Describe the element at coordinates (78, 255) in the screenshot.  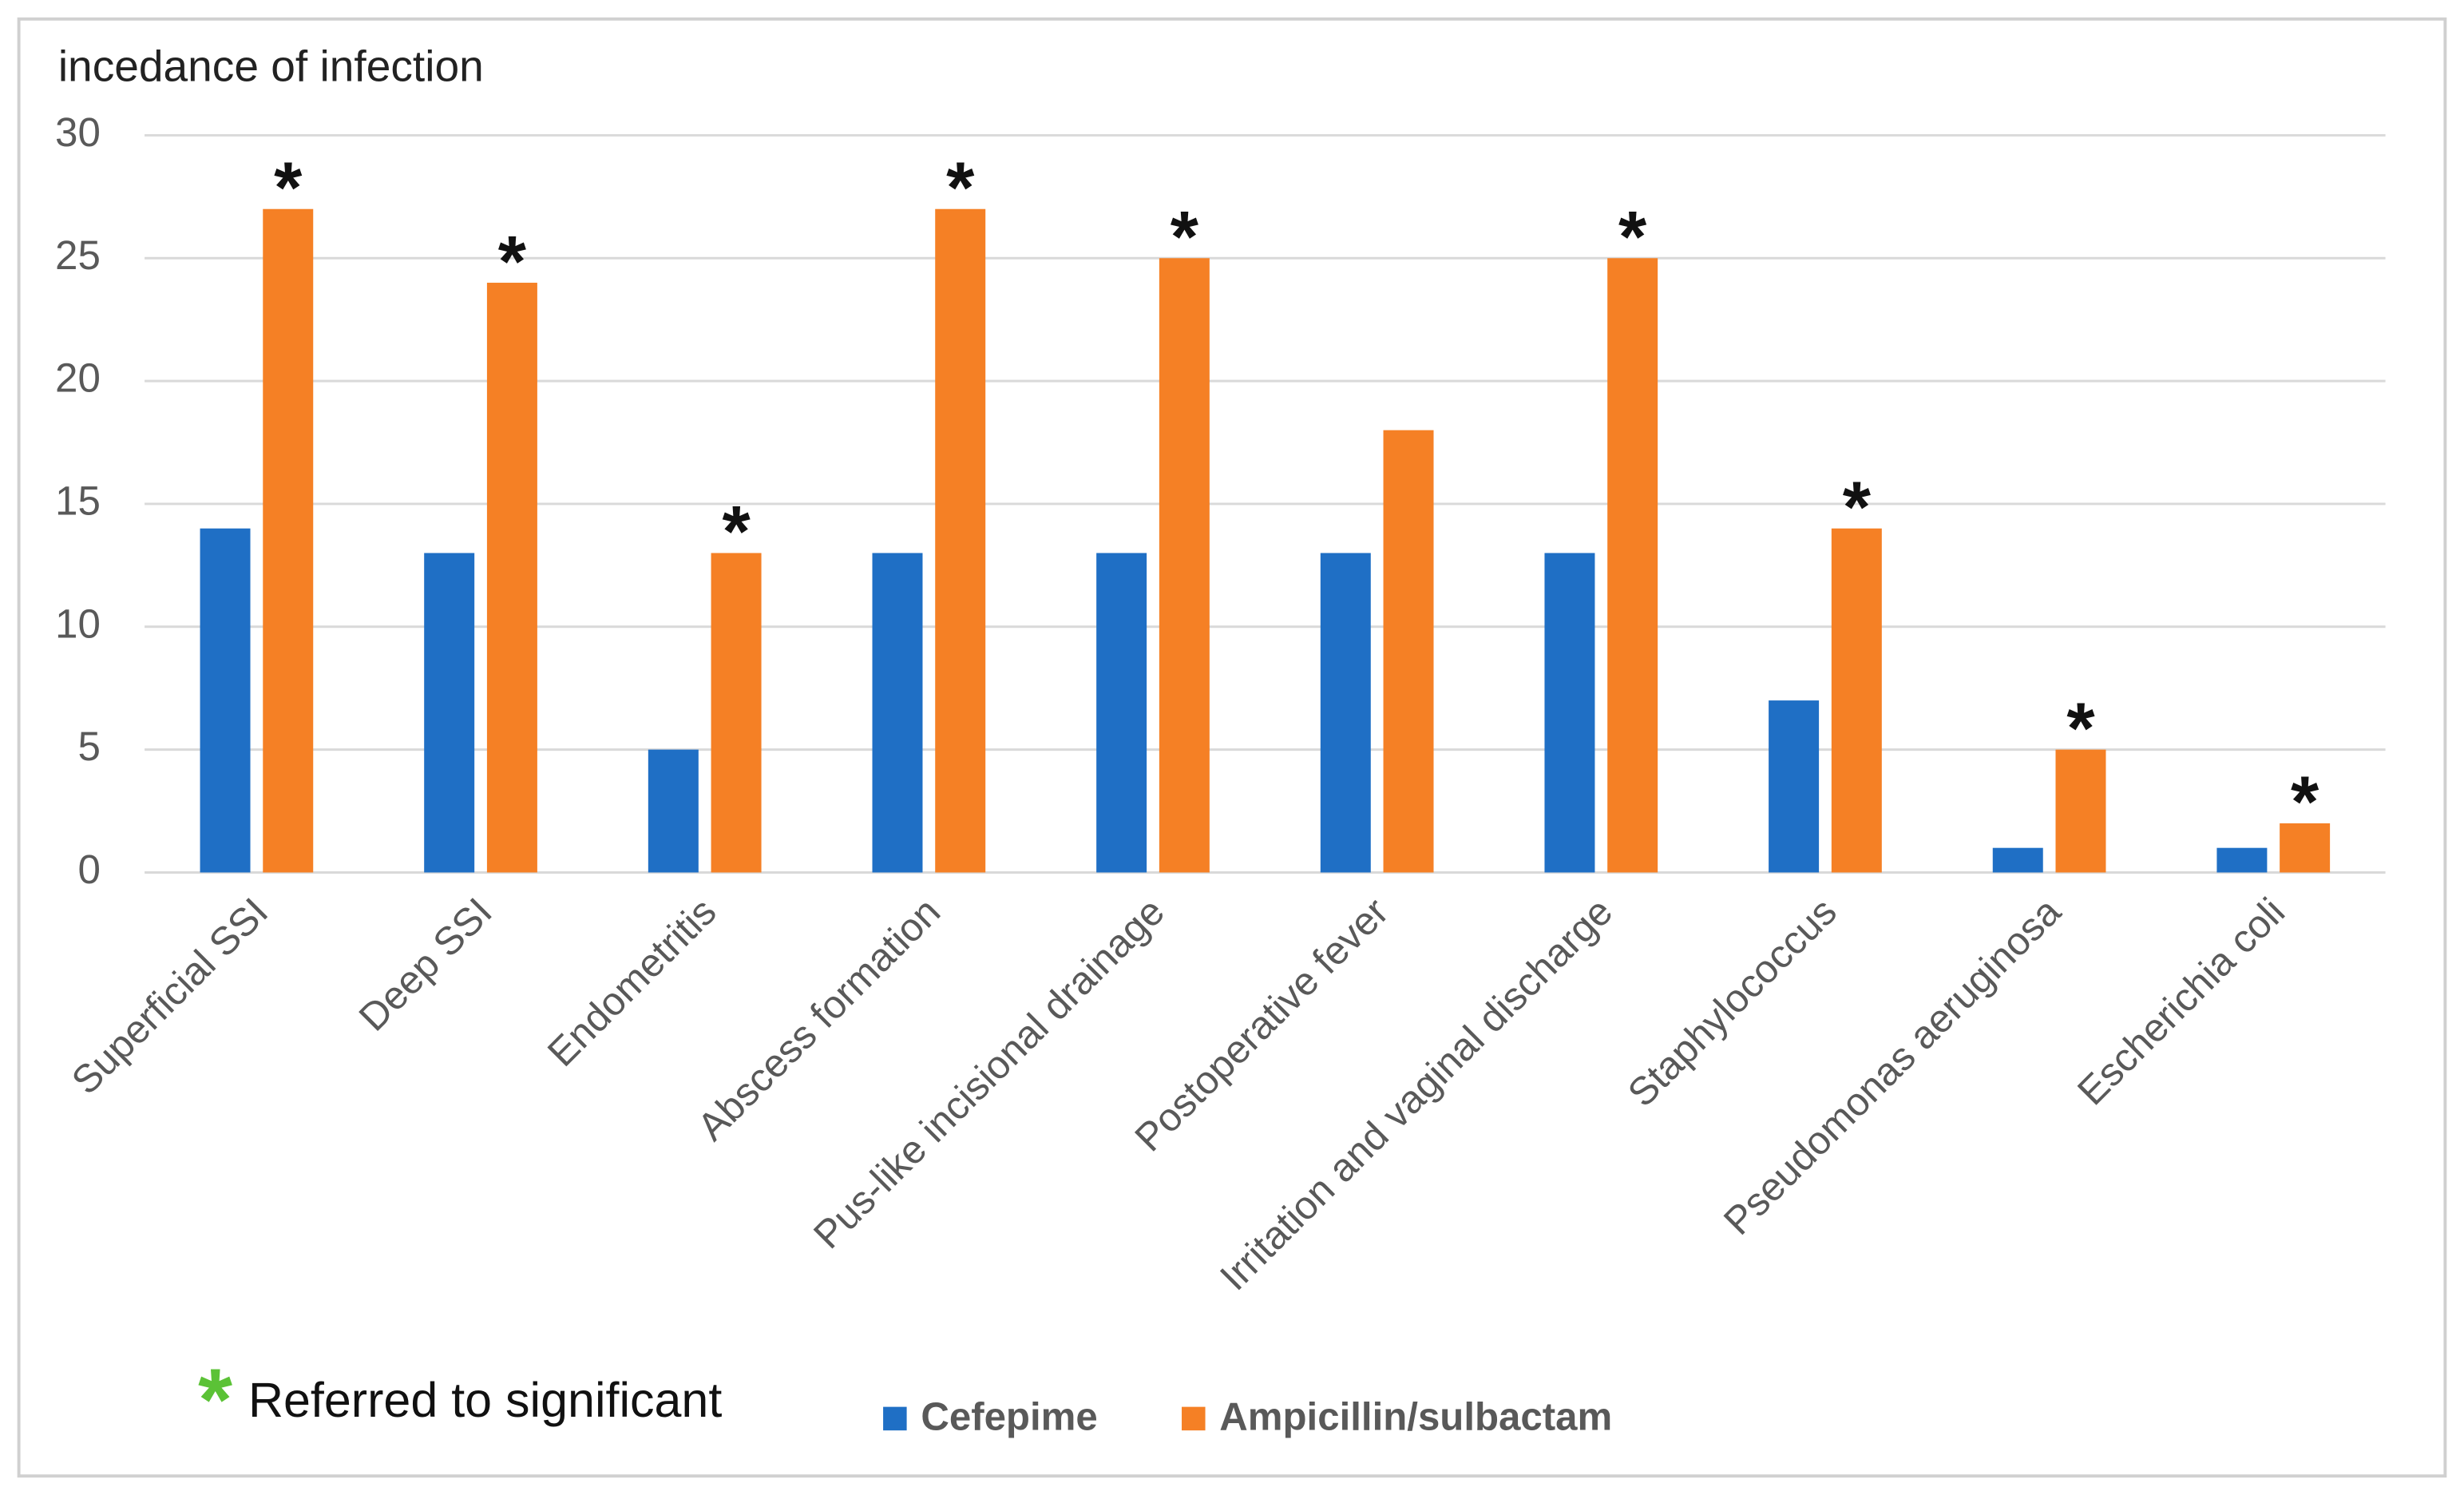
I see `y-tick-label: 25` at that location.